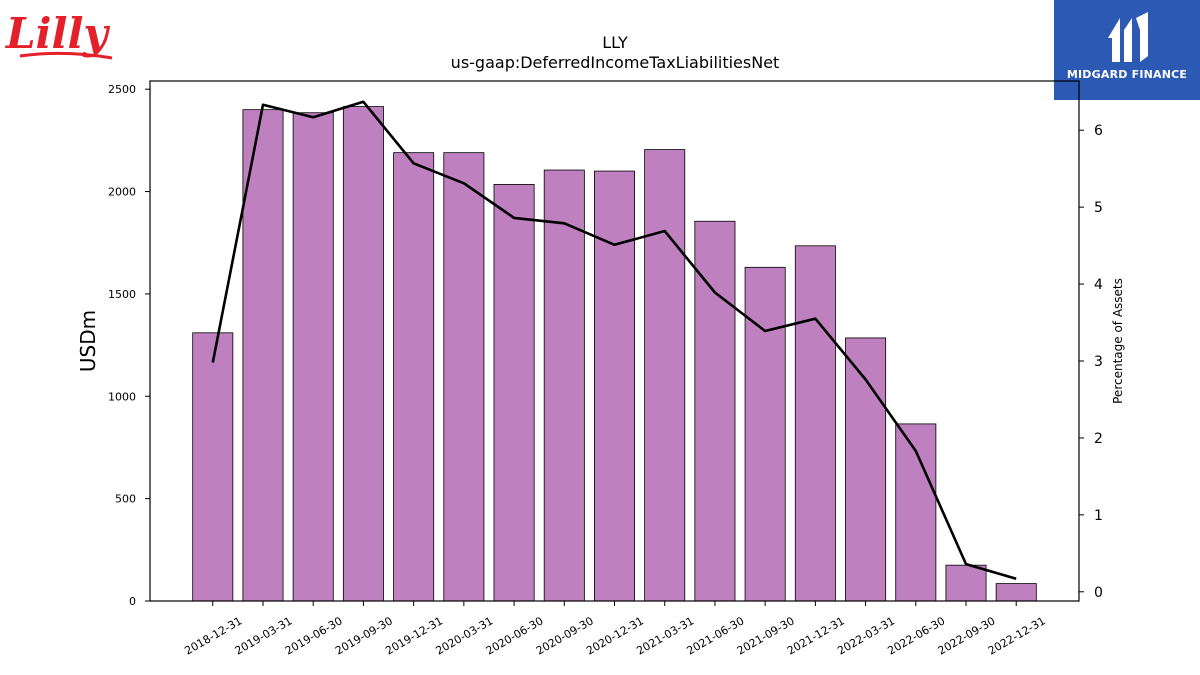  Describe the element at coordinates (1098, 285) in the screenshot. I see `y2-tick-label: 4` at that location.